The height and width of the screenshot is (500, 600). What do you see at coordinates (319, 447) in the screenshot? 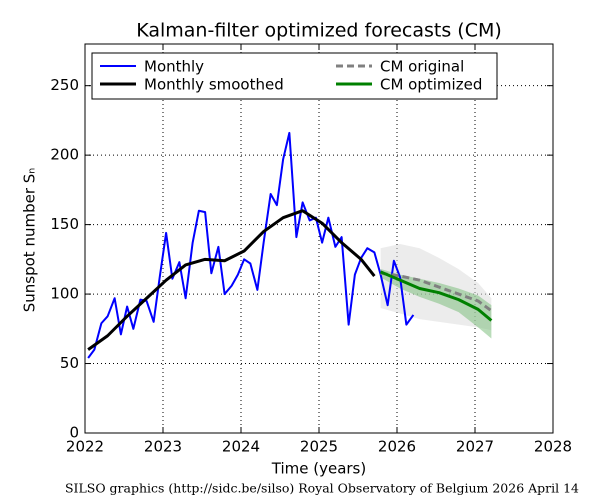
I see `x-tick-label: 2025` at bounding box center [319, 447].